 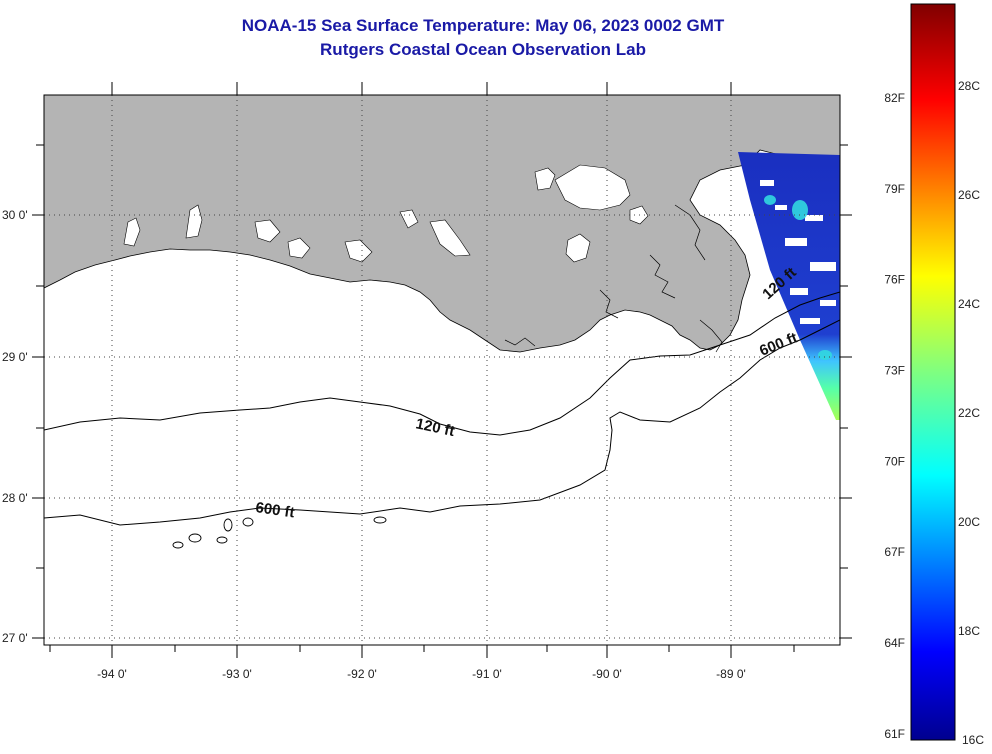 I want to click on lon-label: -92 0', so click(x=362, y=674).